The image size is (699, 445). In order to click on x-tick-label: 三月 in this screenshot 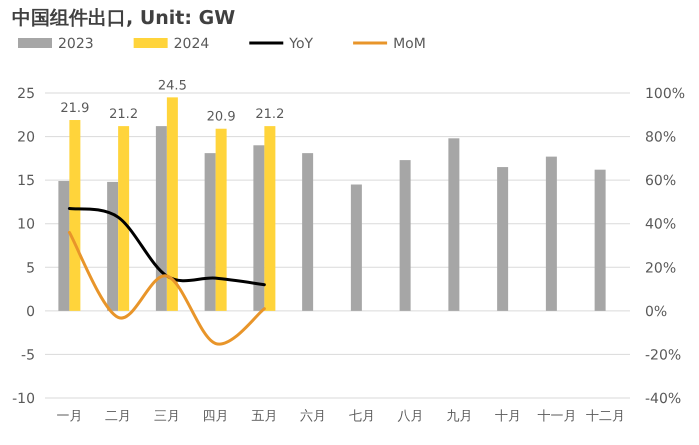, I will do `click(167, 416)`.